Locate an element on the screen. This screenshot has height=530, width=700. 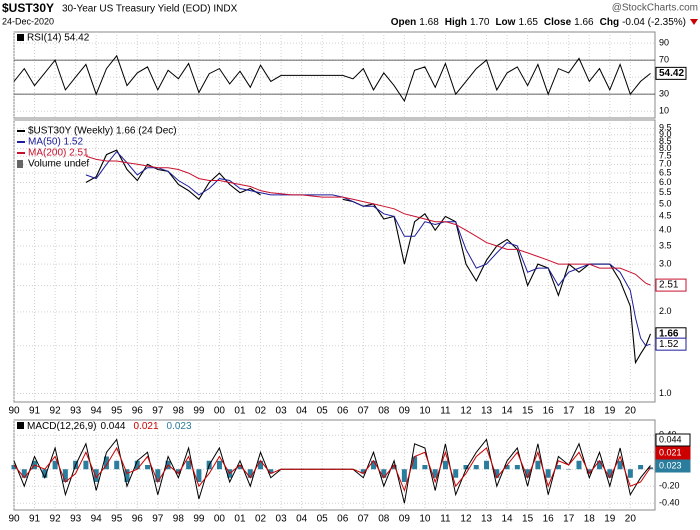
y-tick-label: -0.20 is located at coordinates (669, 486).